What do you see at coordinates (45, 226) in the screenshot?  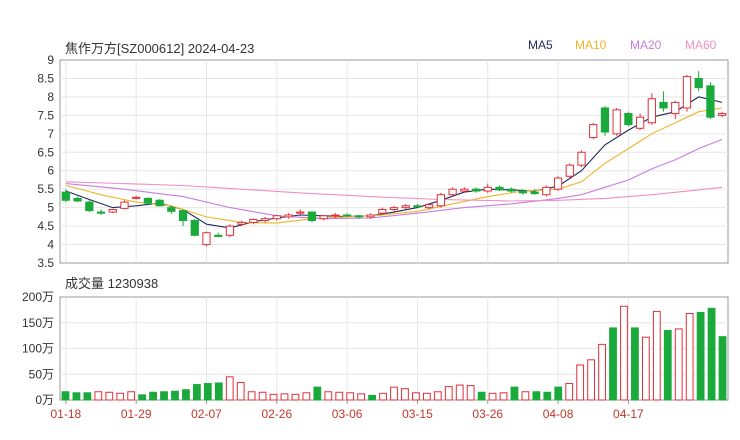 I see `price-y-tick: 4.5` at bounding box center [45, 226].